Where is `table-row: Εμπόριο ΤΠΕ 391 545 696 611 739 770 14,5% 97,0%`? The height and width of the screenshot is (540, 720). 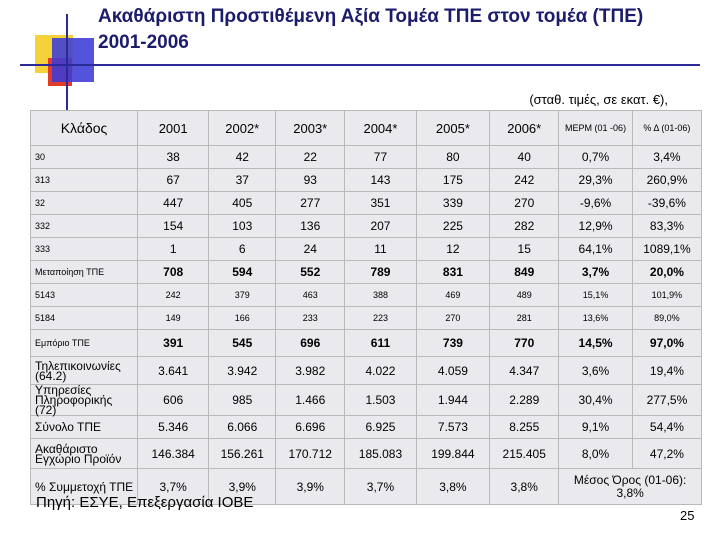
table-row: Εμπόριο ΤΠΕ 391 545 696 611 739 770 14,5% 97,0% is located at coordinates (366, 343).